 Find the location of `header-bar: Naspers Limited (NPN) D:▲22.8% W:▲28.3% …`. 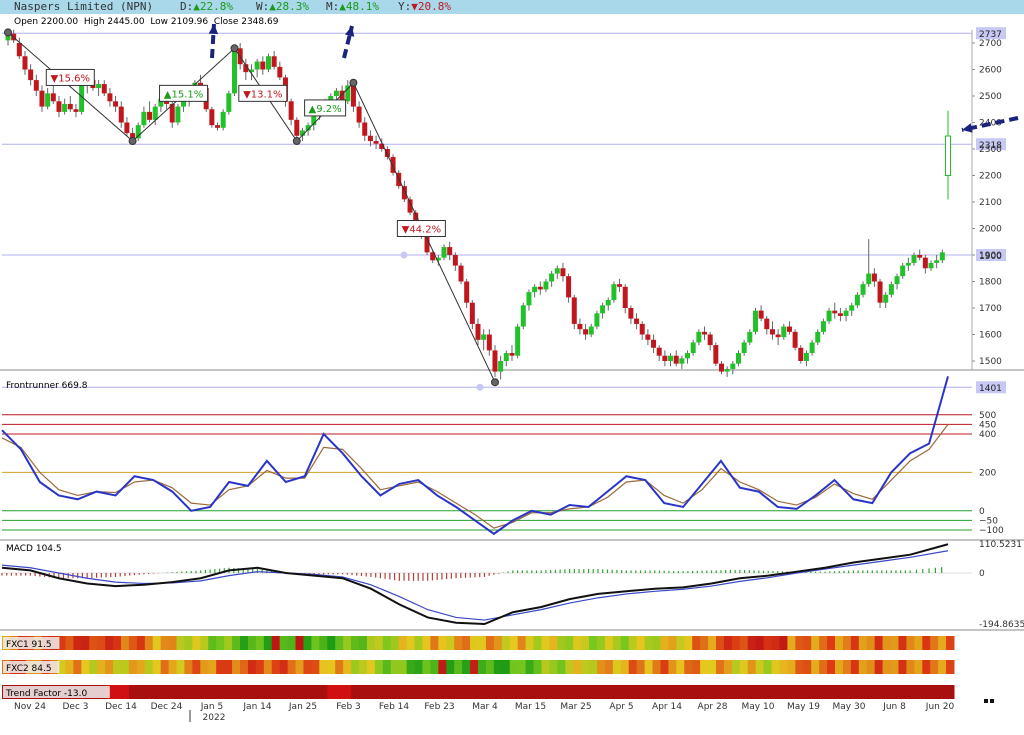

header-bar: Naspers Limited (NPN) D:▲22.8% W:▲28.3% … is located at coordinates (512, 7).